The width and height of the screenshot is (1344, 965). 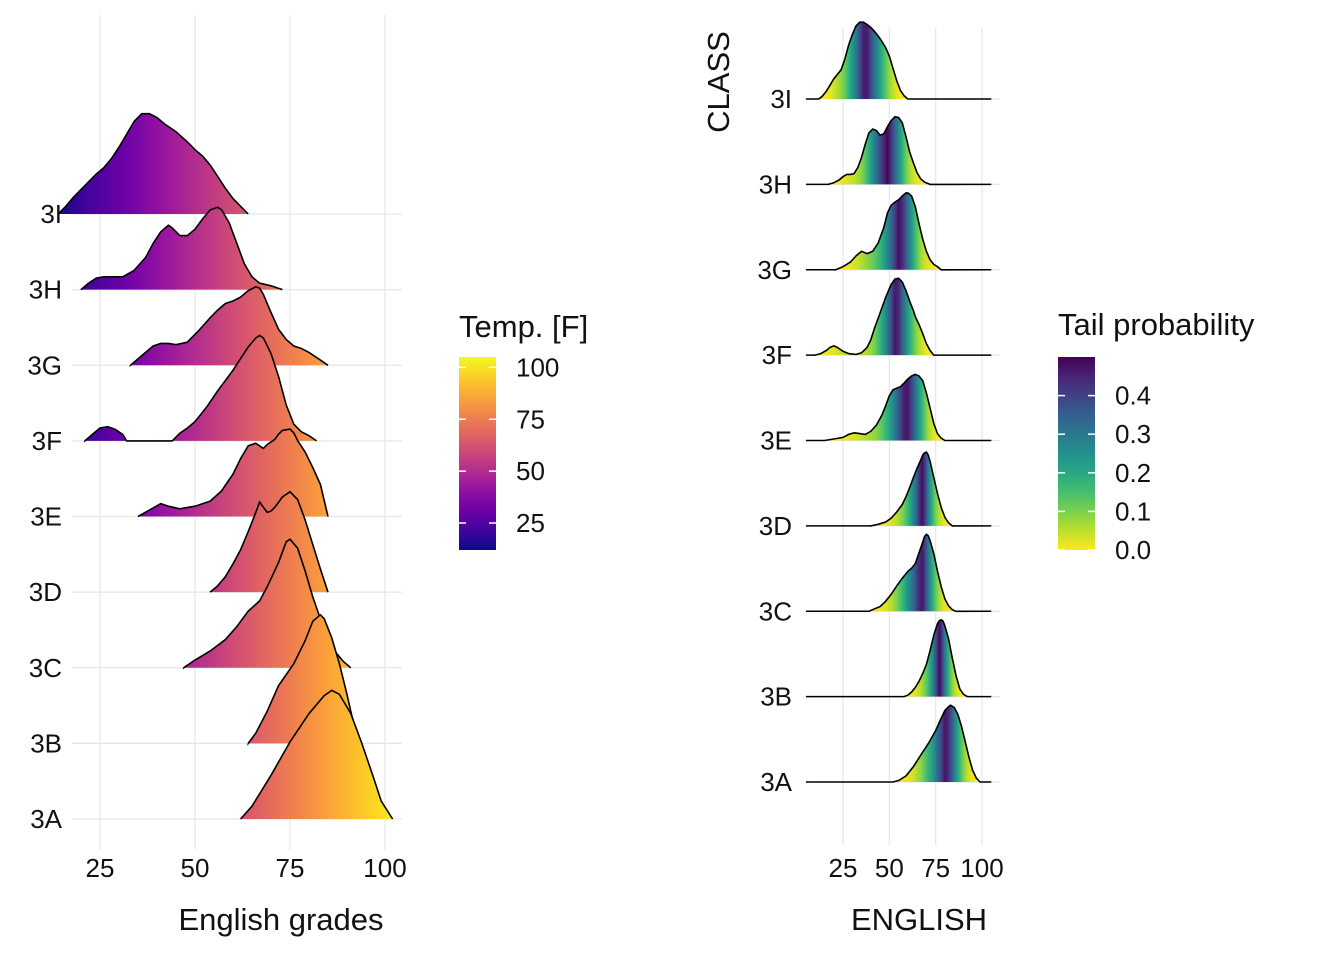 What do you see at coordinates (919, 919) in the screenshot?
I see `right-x-axis-title: ENGLISH` at bounding box center [919, 919].